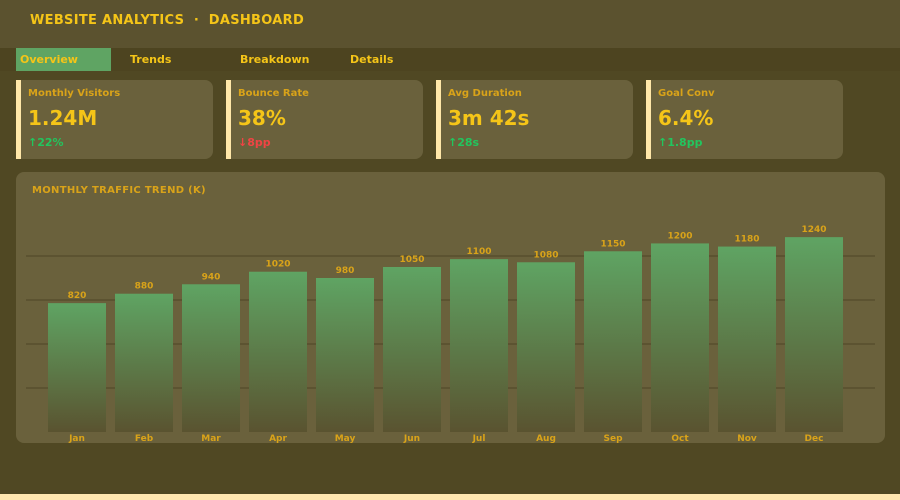  Describe the element at coordinates (114, 119) in the screenshot. I see `kpi-monthly-visitors: Monthly Visitors 1.24M ↑22%` at that location.